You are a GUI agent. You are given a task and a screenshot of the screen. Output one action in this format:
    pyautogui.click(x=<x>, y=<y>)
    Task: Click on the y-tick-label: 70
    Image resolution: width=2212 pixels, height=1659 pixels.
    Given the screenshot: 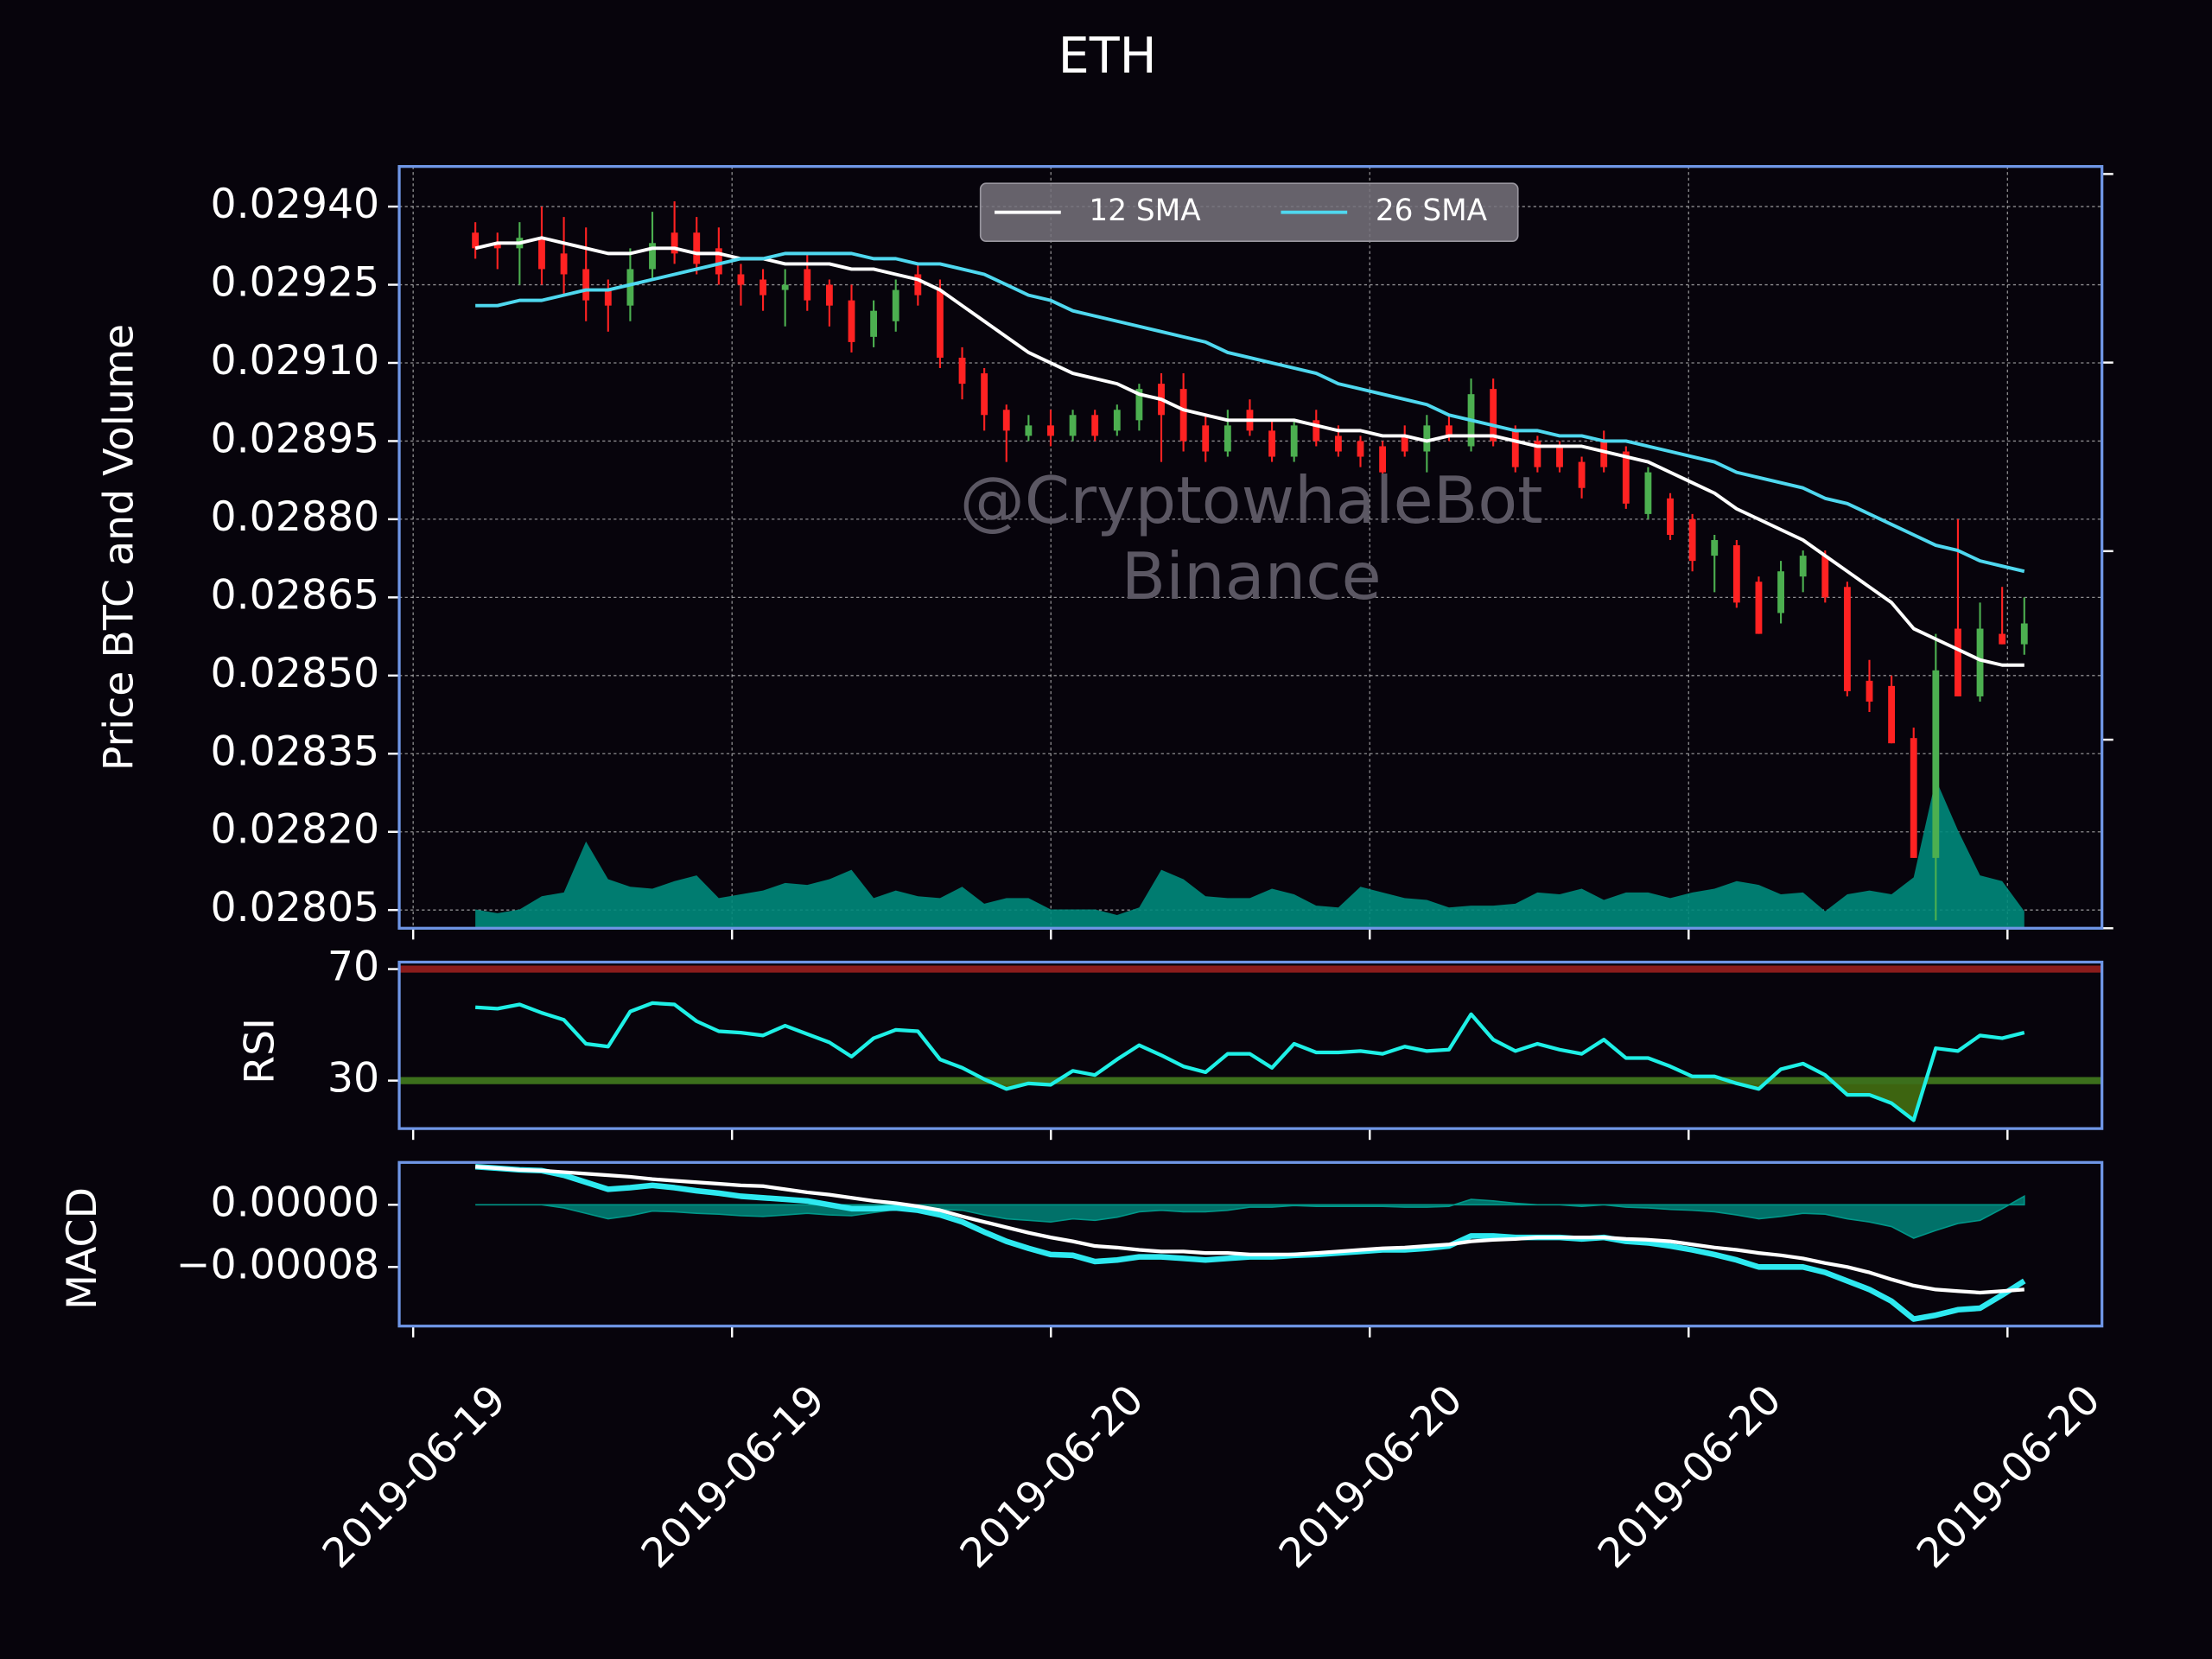 What is the action you would take?
    pyautogui.click(x=353, y=967)
    